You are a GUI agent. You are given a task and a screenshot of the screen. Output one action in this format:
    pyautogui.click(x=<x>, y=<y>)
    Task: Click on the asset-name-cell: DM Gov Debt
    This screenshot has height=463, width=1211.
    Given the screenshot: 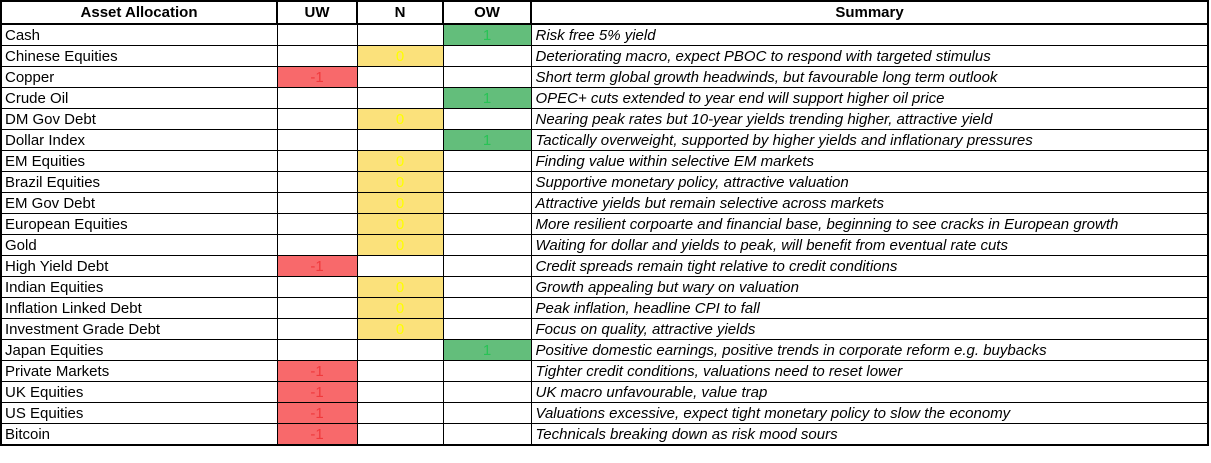 What is the action you would take?
    pyautogui.click(x=139, y=119)
    